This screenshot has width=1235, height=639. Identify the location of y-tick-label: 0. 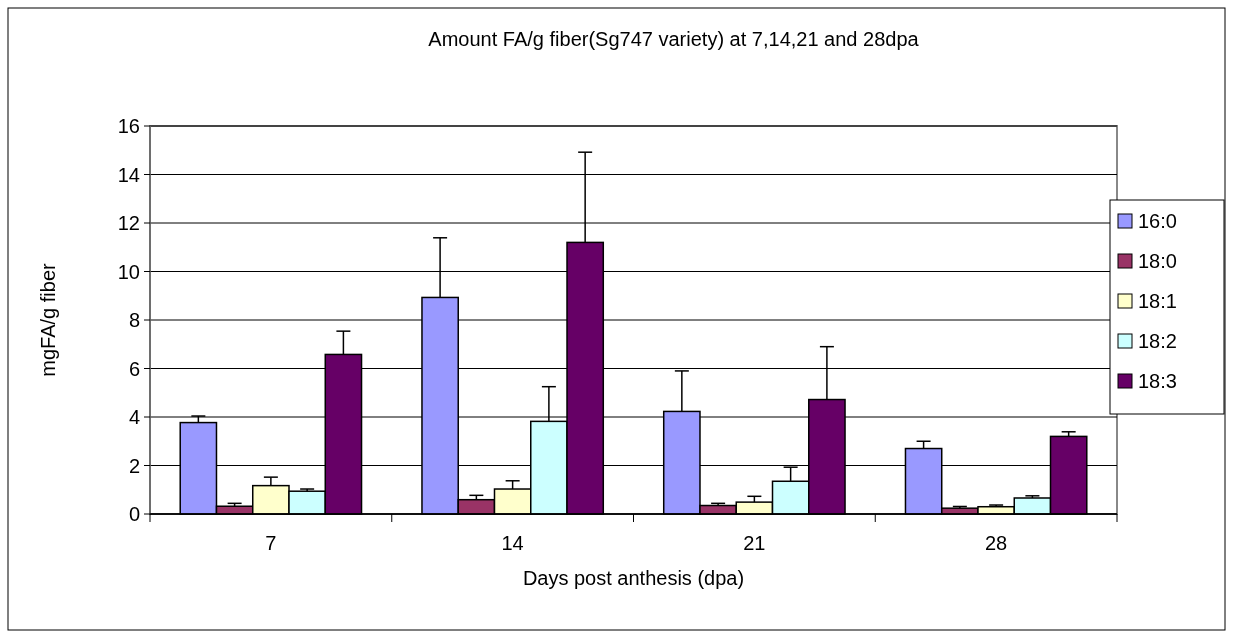
(134, 514).